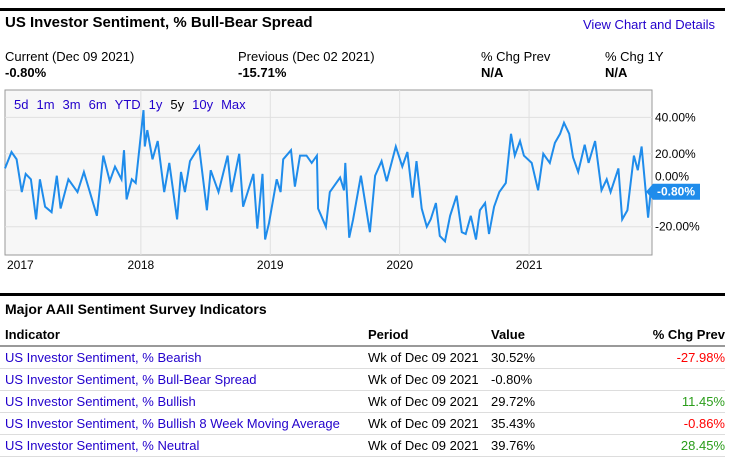 The height and width of the screenshot is (458, 733). I want to click on col-value: Value, so click(532, 335).